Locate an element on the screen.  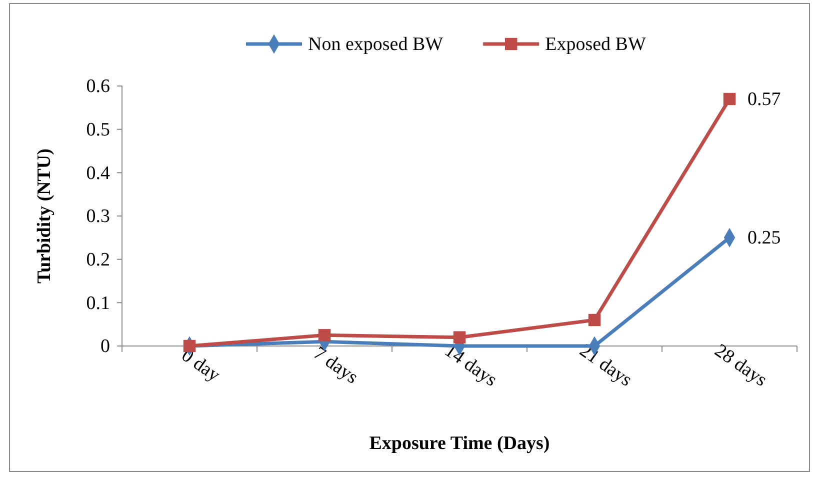
x-axis-title: Exposure Time (Days) is located at coordinates (459, 443).